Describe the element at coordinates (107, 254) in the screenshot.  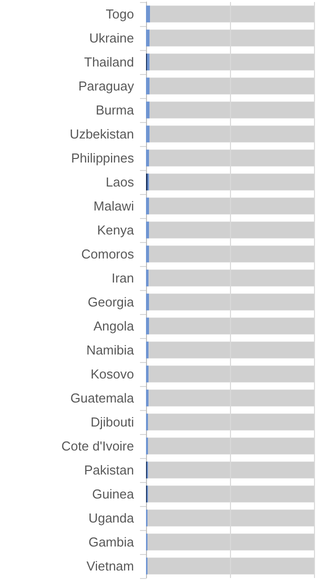
I see `y-tick-label: Comoros` at that location.